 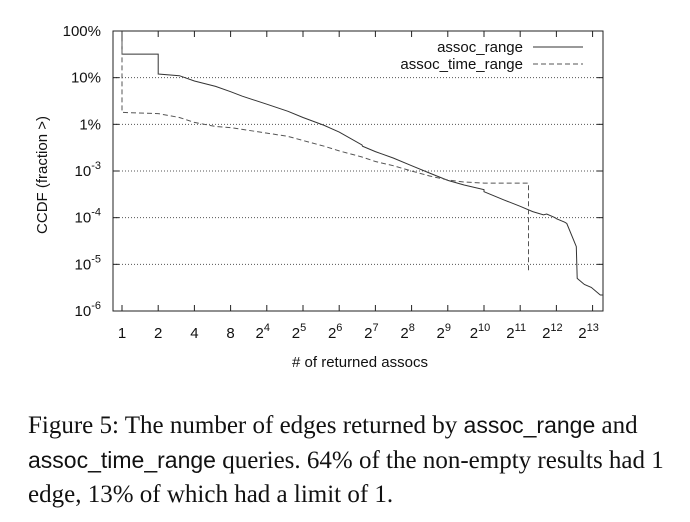 I want to click on caption-text-2: and, so click(x=616, y=425).